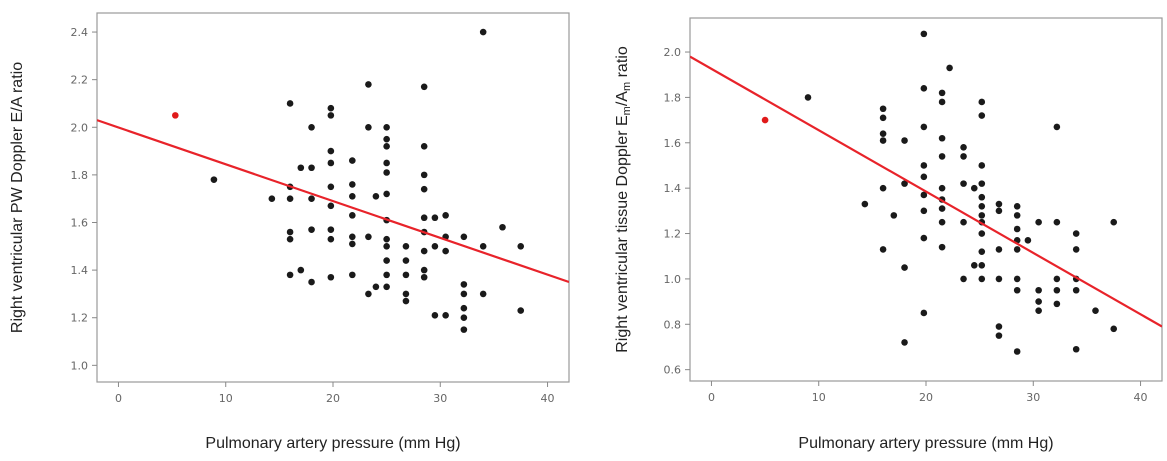 This screenshot has width=1167, height=461. What do you see at coordinates (80, 80) in the screenshot?
I see `y-tick-label: 2.2` at bounding box center [80, 80].